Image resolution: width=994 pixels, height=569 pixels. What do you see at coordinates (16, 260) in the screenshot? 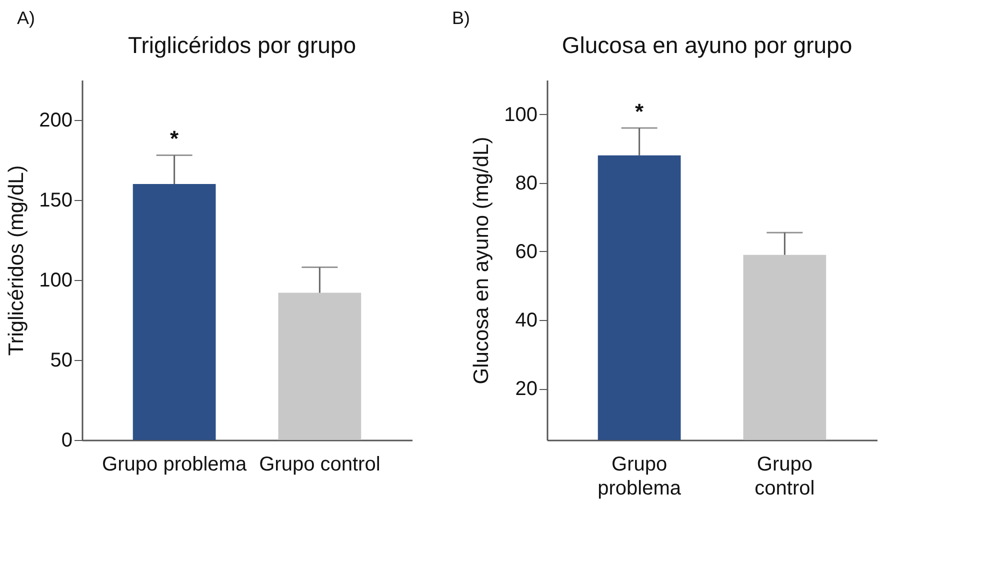
I see `y-axis-title: Triglicéridos (mg/dL)` at bounding box center [16, 260].